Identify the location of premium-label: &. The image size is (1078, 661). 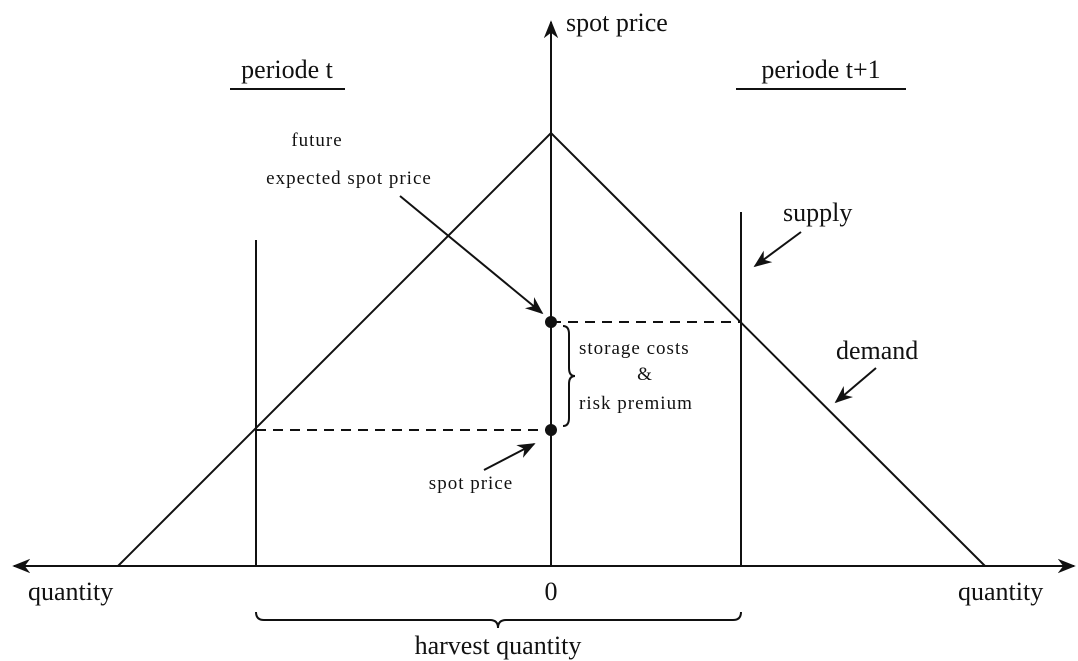
(645, 374).